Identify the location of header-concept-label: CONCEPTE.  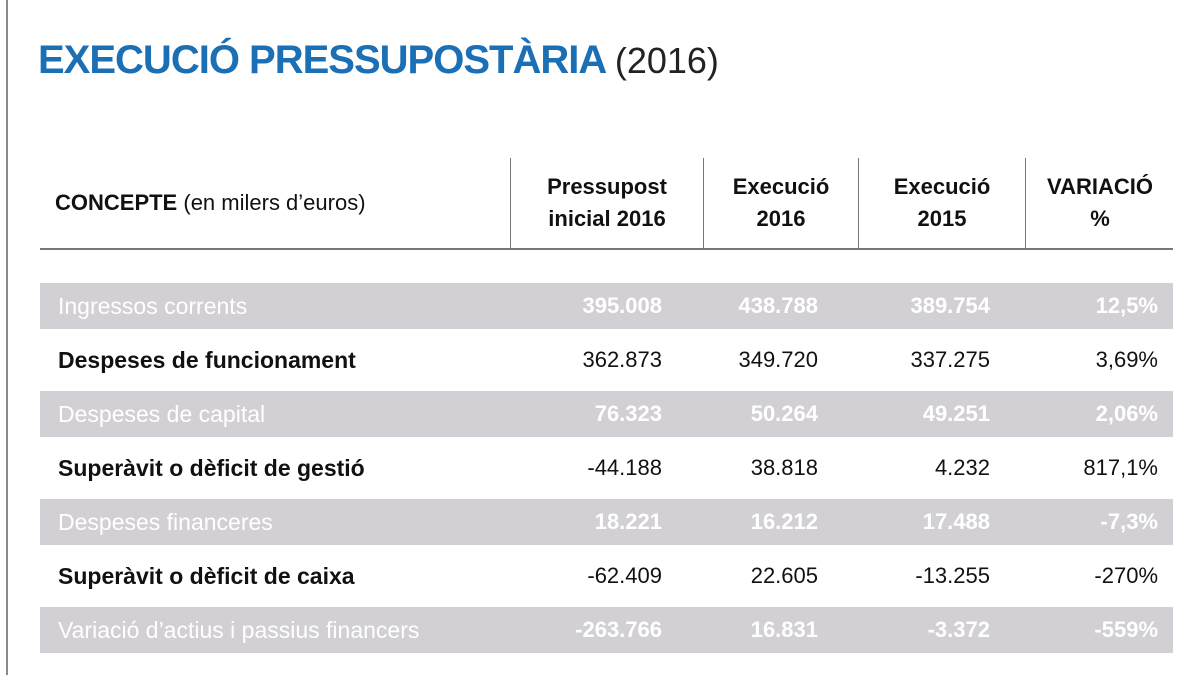
(116, 202).